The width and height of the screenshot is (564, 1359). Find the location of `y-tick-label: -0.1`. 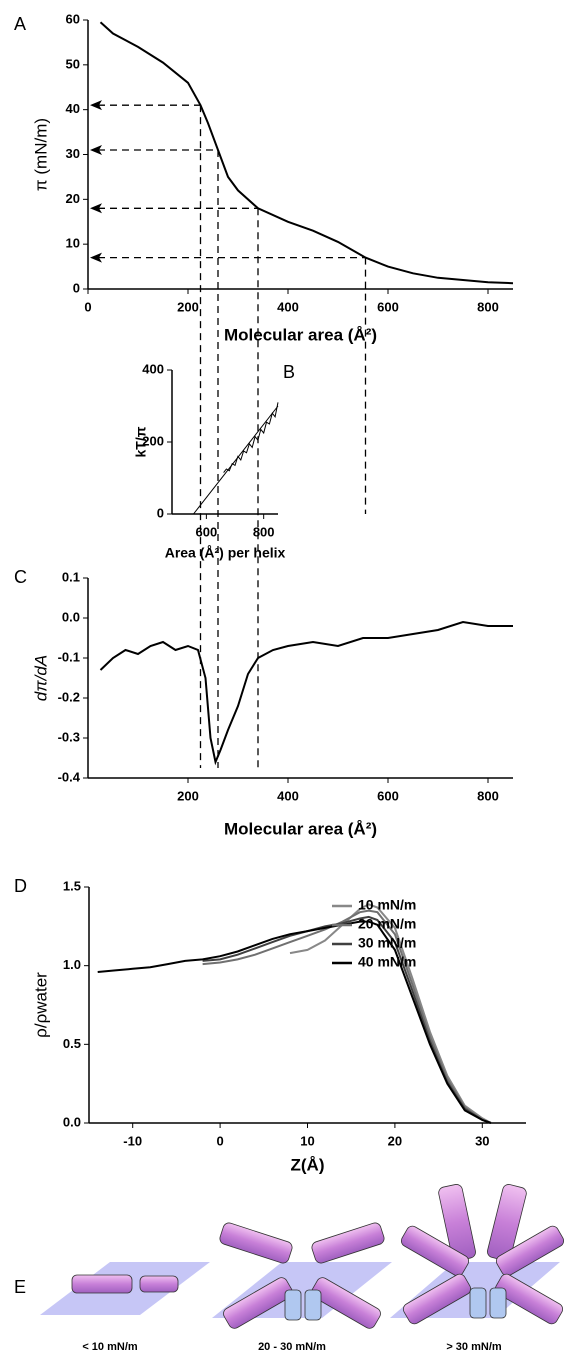

y-tick-label: -0.1 is located at coordinates (69, 656).